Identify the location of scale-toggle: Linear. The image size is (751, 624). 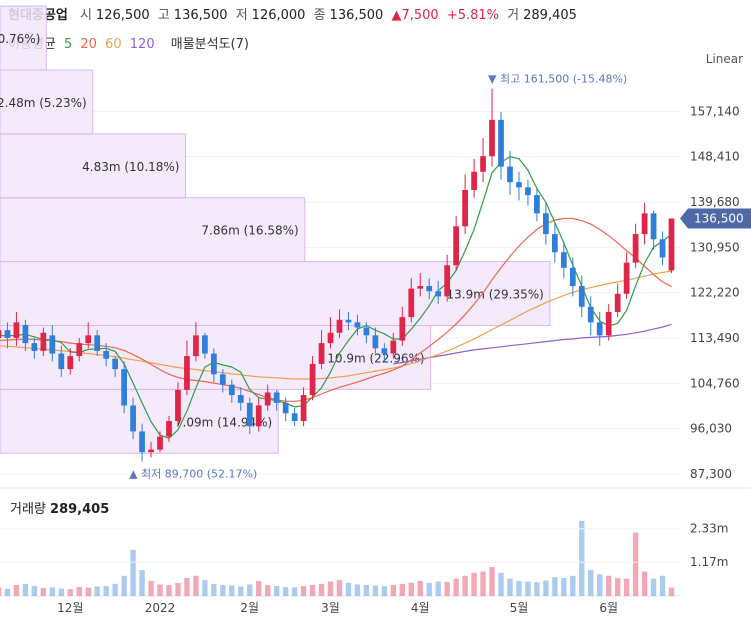
(724, 59).